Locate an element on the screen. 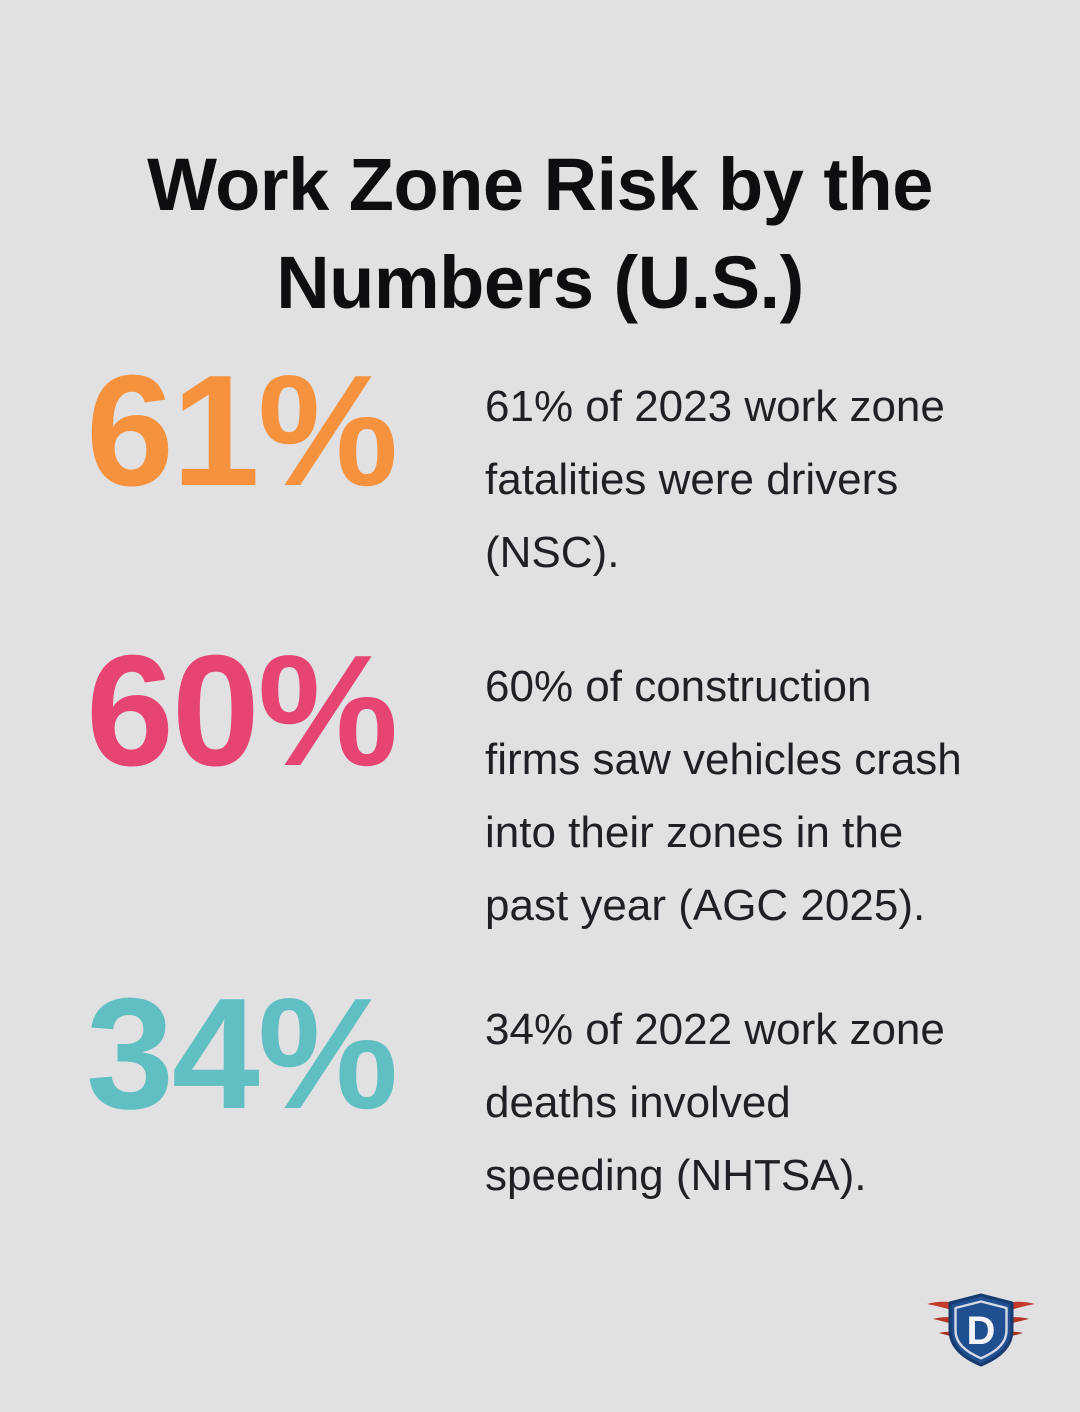 The width and height of the screenshot is (1080, 1412). stat-value-61: 61% is located at coordinates (242, 431).